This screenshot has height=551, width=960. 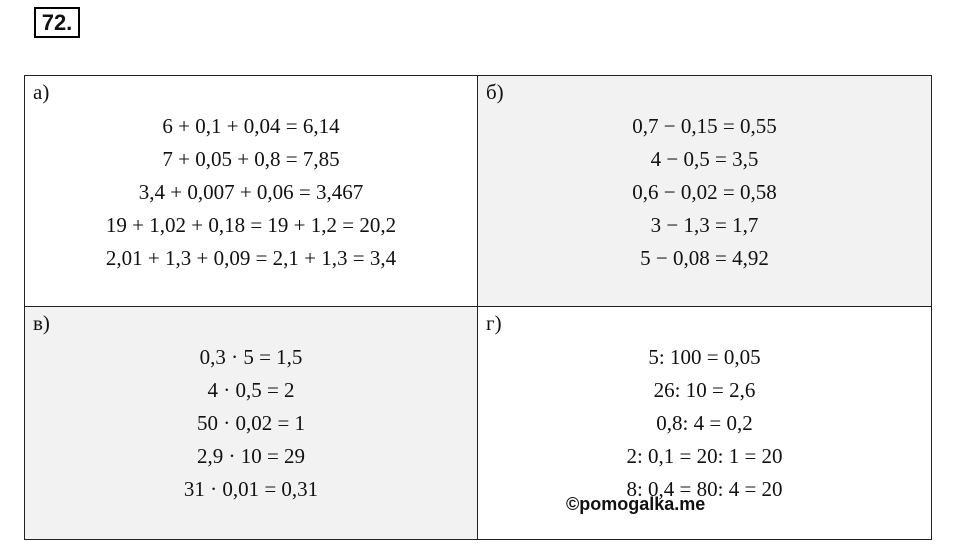 What do you see at coordinates (494, 323) in the screenshot?
I see `cell-label: г)` at bounding box center [494, 323].